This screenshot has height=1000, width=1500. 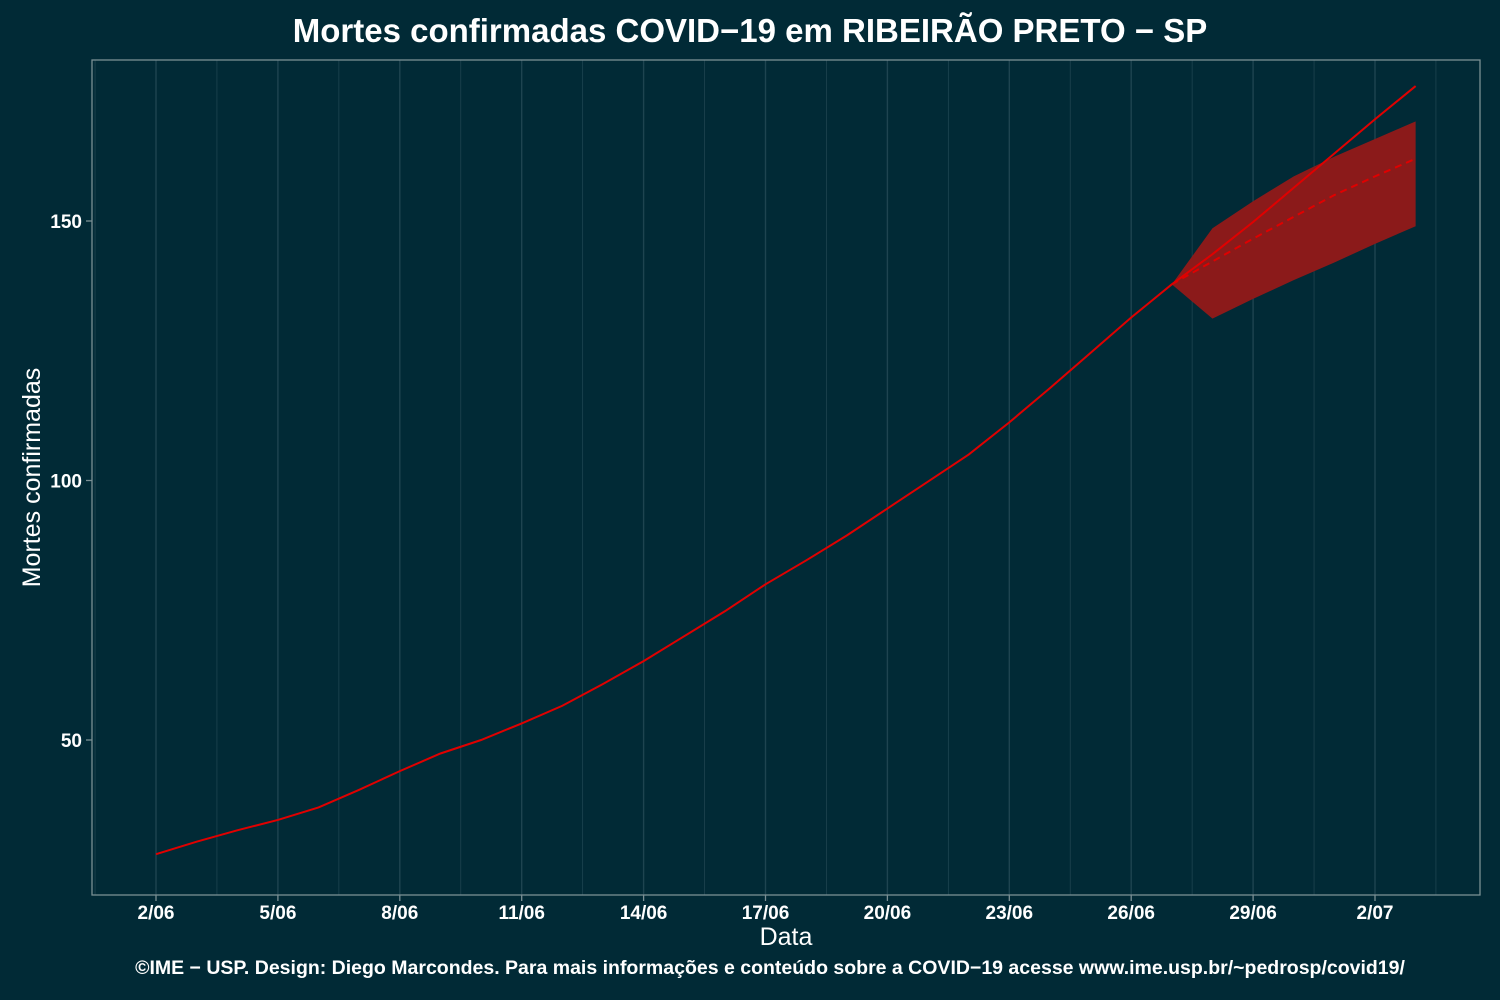 What do you see at coordinates (1131, 913) in the screenshot?
I see `x-tick-label-8: 26/06` at bounding box center [1131, 913].